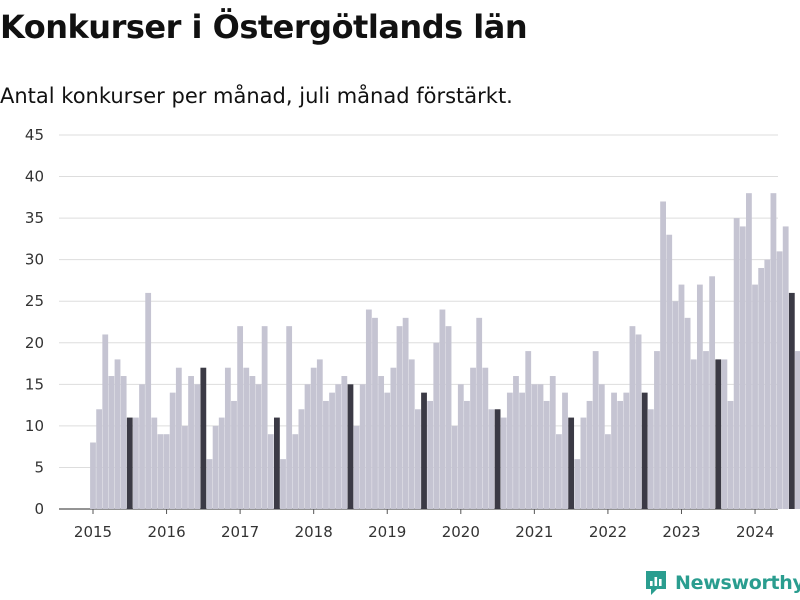 This screenshot has height=600, width=800. Describe the element at coordinates (34, 177) in the screenshot. I see `y-tick-label: 40` at that location.